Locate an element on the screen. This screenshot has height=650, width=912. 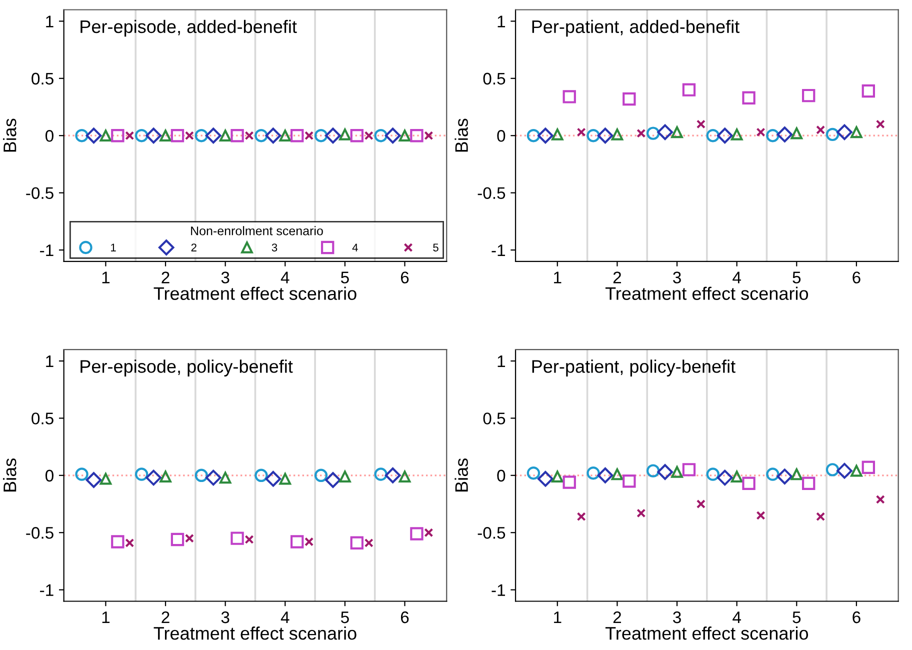
text: Per-patient, policy-benefit is located at coordinates (634, 368).